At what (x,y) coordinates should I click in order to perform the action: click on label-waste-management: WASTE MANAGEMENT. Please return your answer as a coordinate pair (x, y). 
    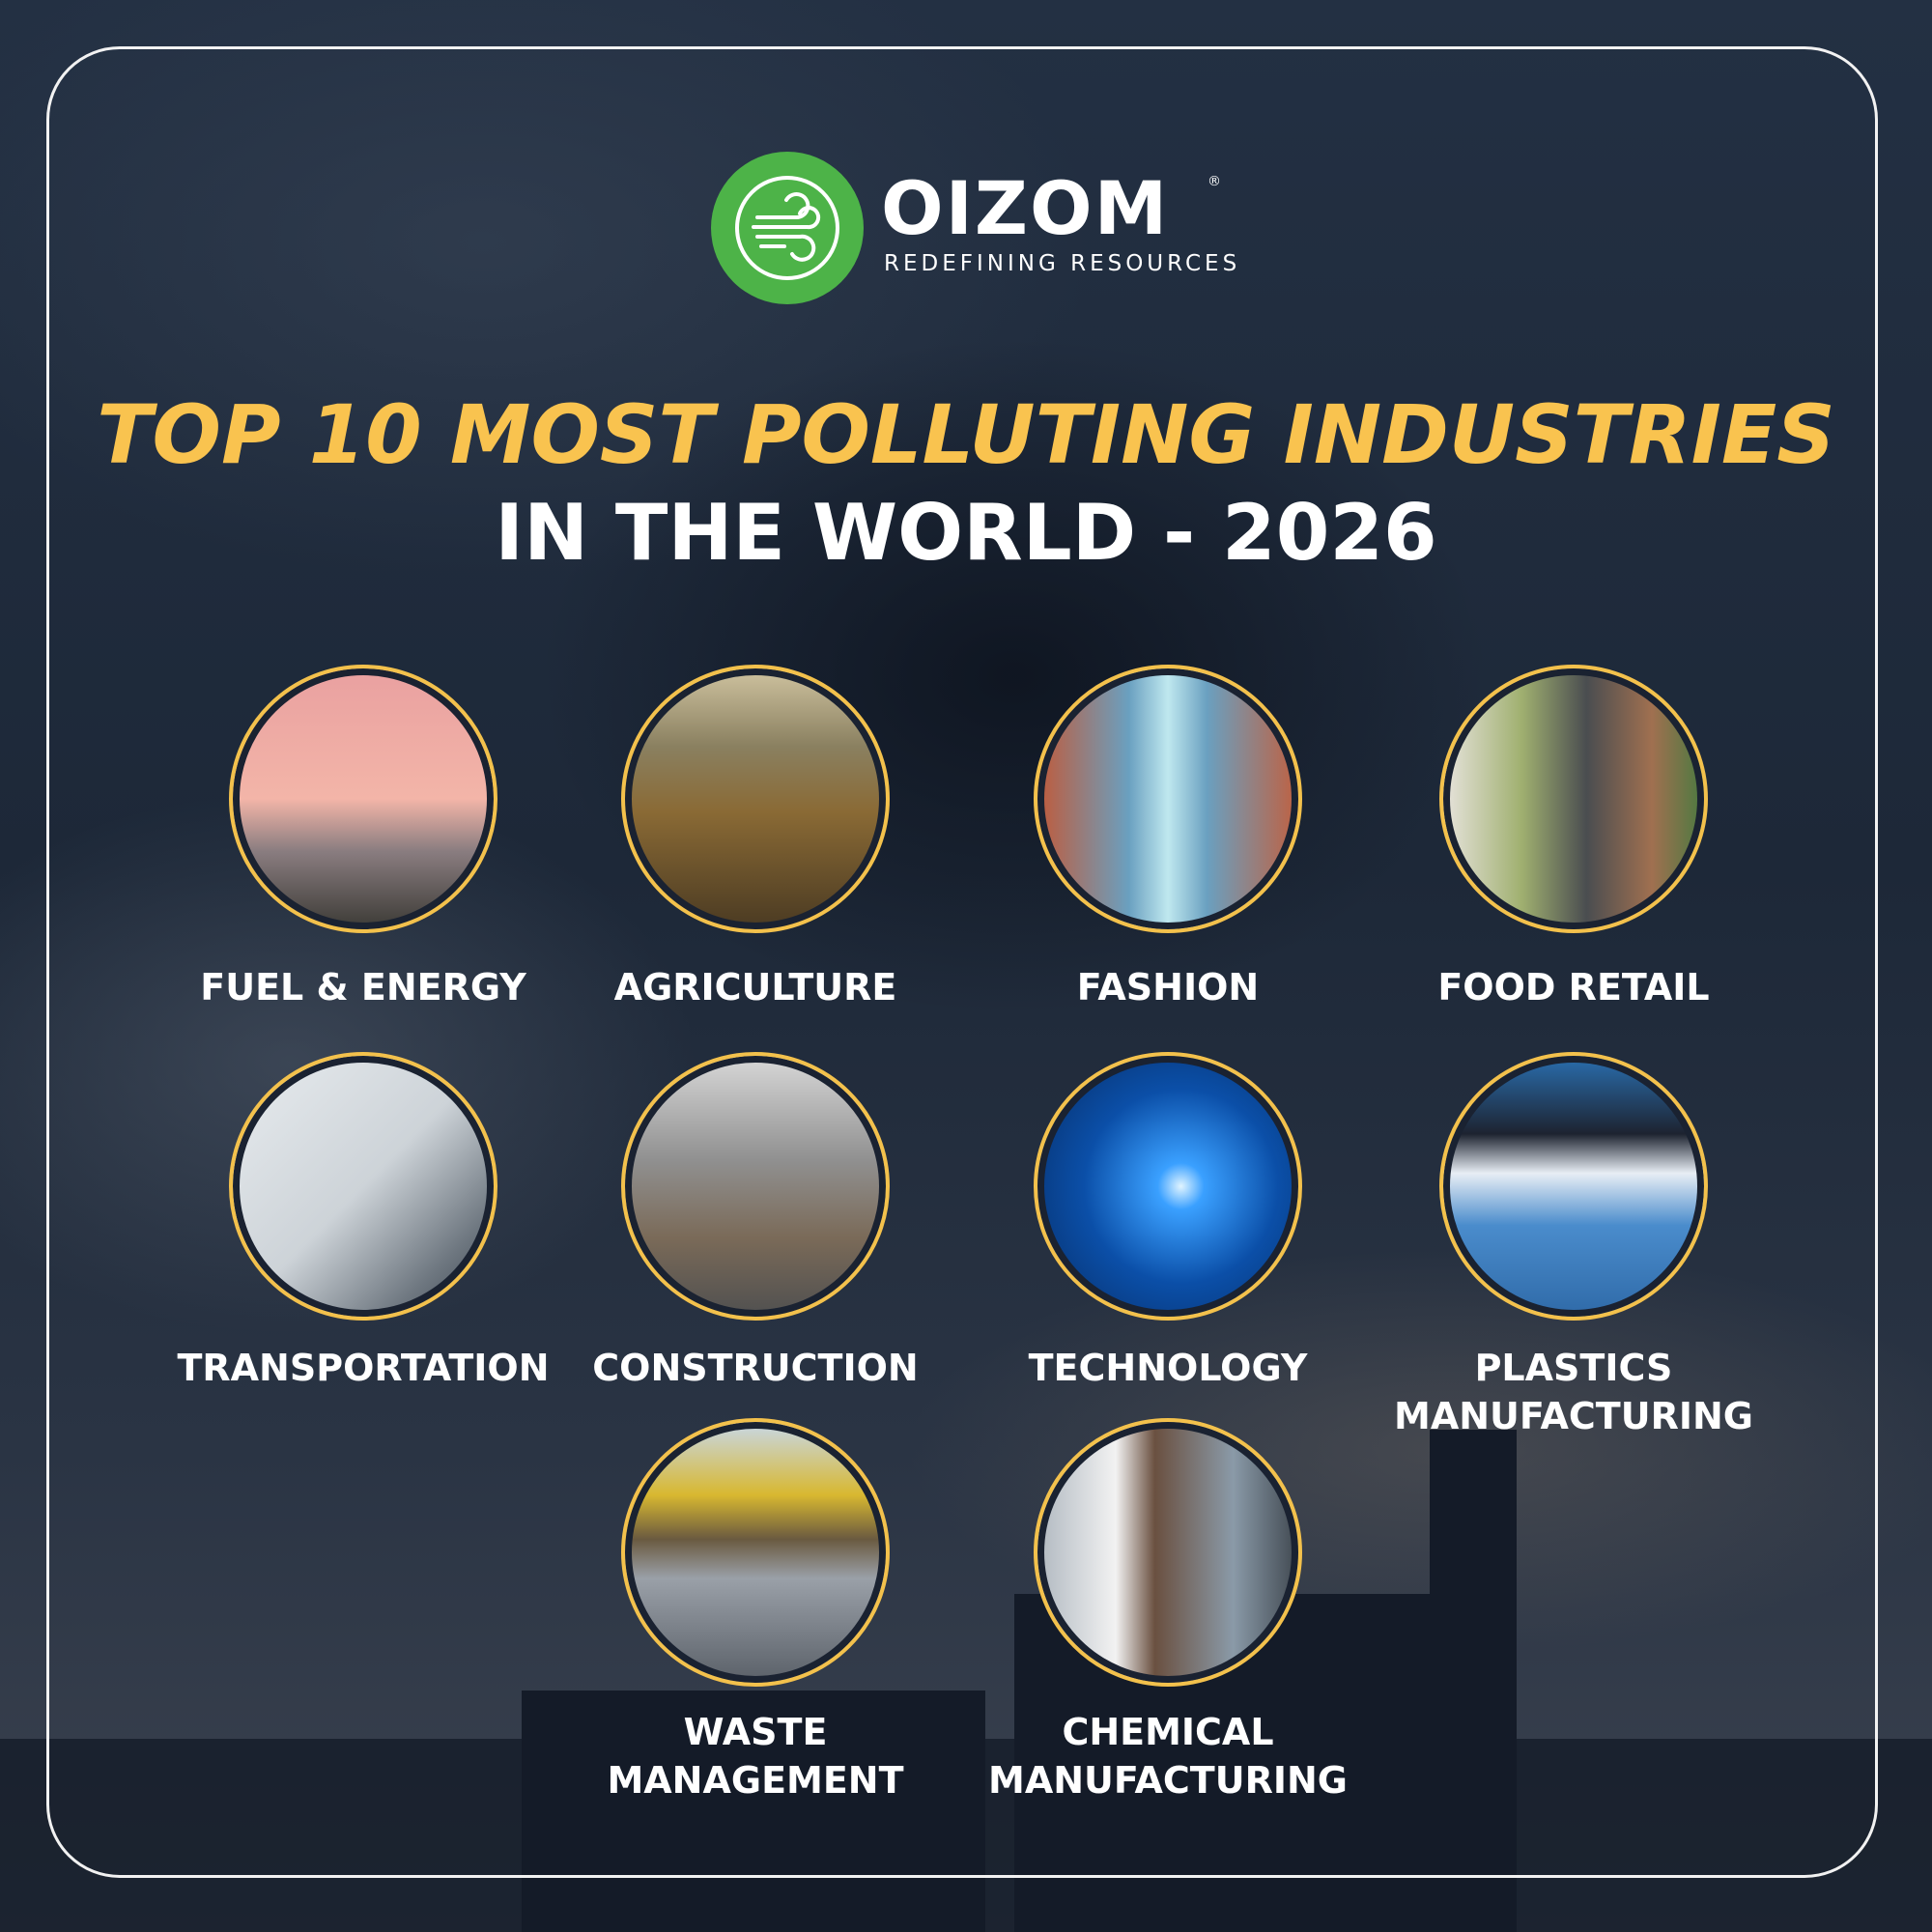
    Looking at the image, I should click on (755, 1756).